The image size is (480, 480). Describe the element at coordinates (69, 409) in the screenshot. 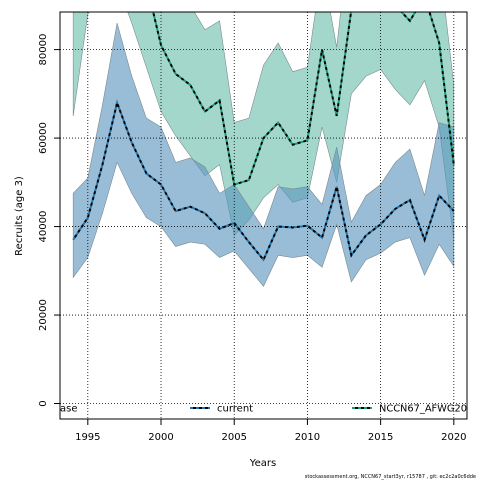

I see `legend-label-ase: ase` at that location.